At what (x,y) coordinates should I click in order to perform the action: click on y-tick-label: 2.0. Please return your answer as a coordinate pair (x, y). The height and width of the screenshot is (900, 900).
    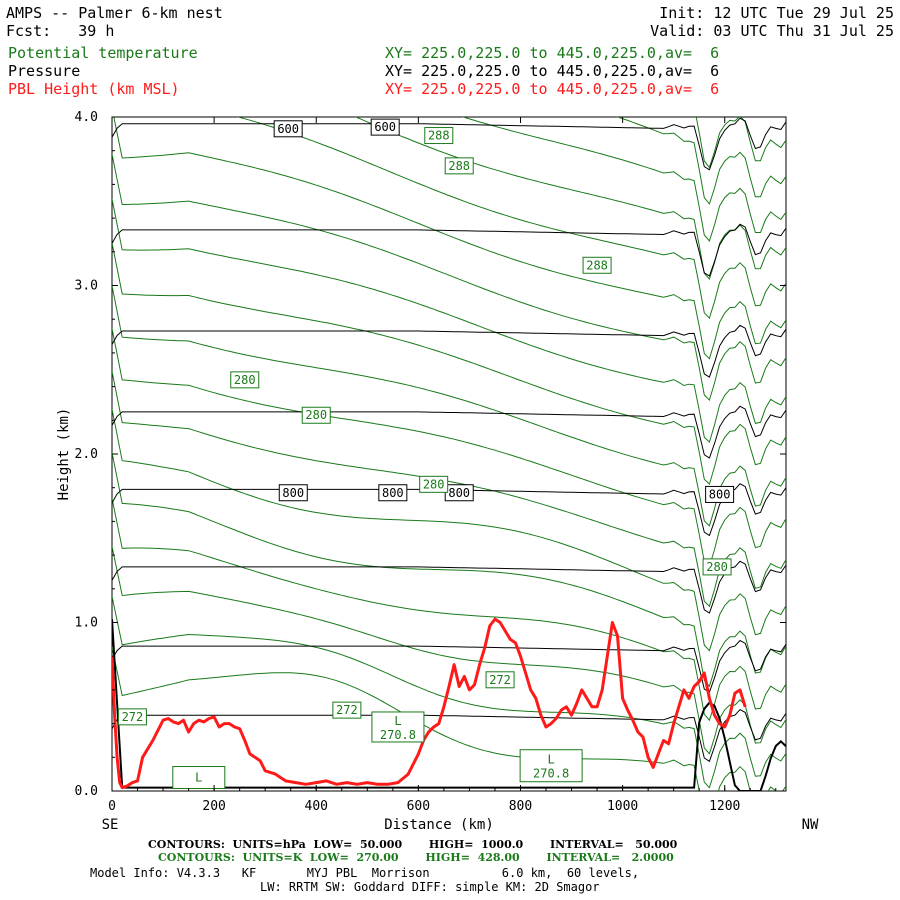
    Looking at the image, I should click on (86, 454).